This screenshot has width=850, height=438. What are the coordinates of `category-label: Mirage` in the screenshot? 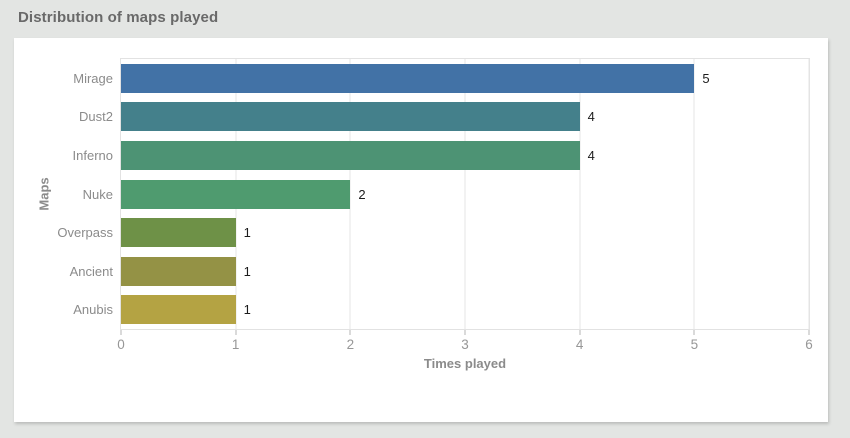 It's located at (93, 78).